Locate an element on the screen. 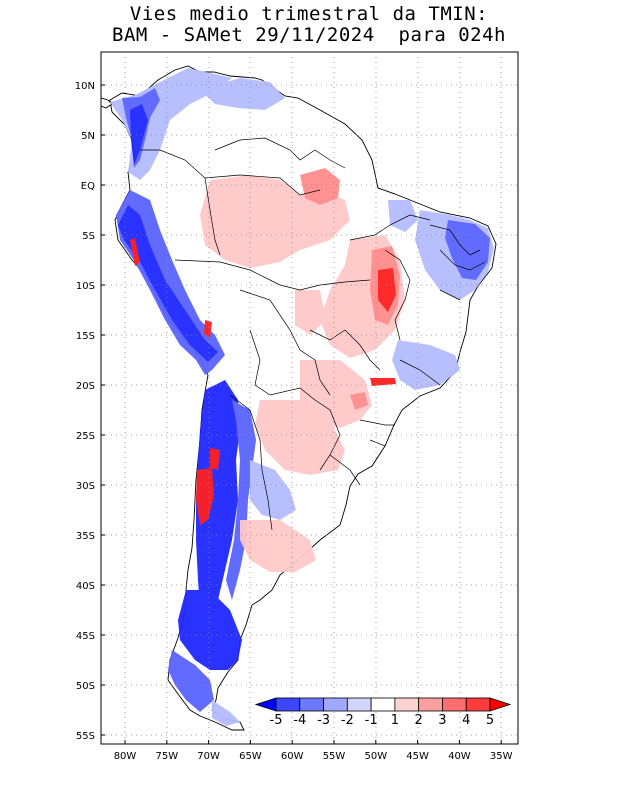 The width and height of the screenshot is (618, 800). lat-tick-label: 15S is located at coordinates (85, 336).